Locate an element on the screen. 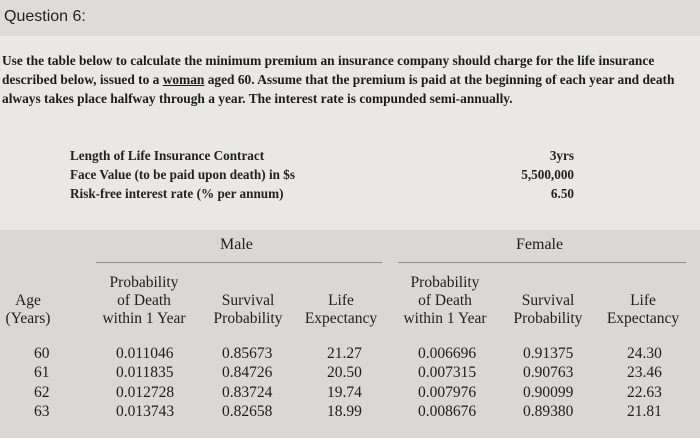  col-header-male-survival: Survival Probability is located at coordinates (248, 310).